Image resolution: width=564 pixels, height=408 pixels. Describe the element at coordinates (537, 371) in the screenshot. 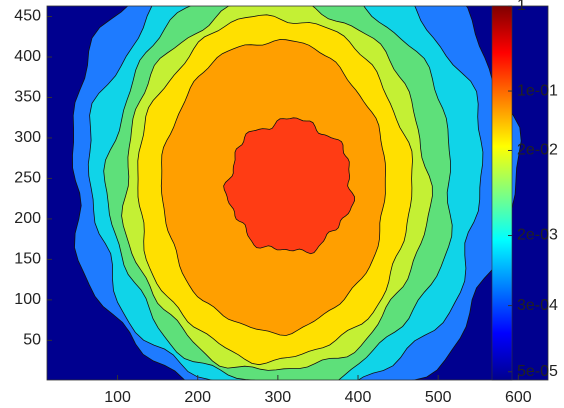

I see `colorbar-tick-label: 5e-05` at that location.